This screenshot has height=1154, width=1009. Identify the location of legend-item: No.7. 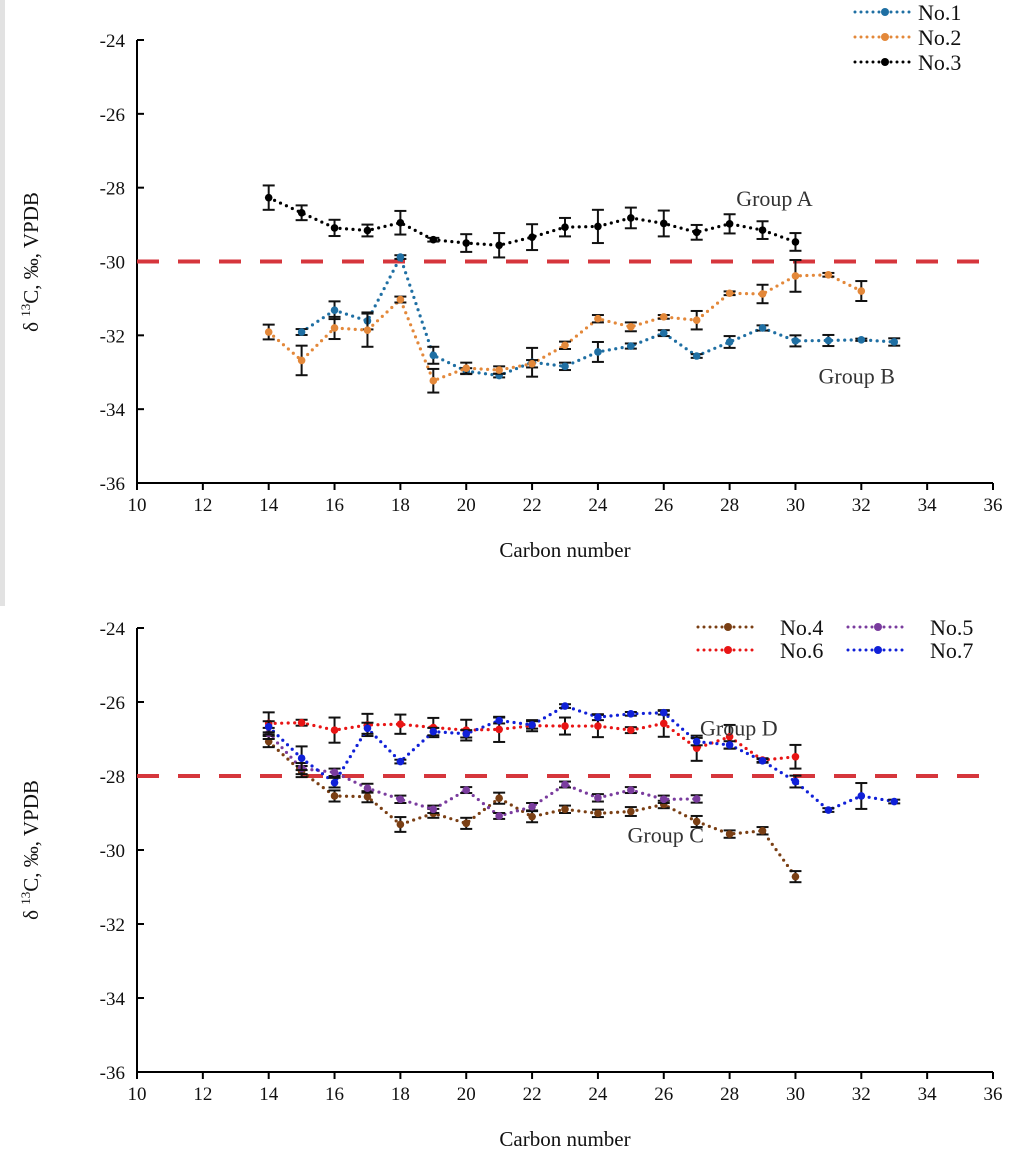
(909, 650).